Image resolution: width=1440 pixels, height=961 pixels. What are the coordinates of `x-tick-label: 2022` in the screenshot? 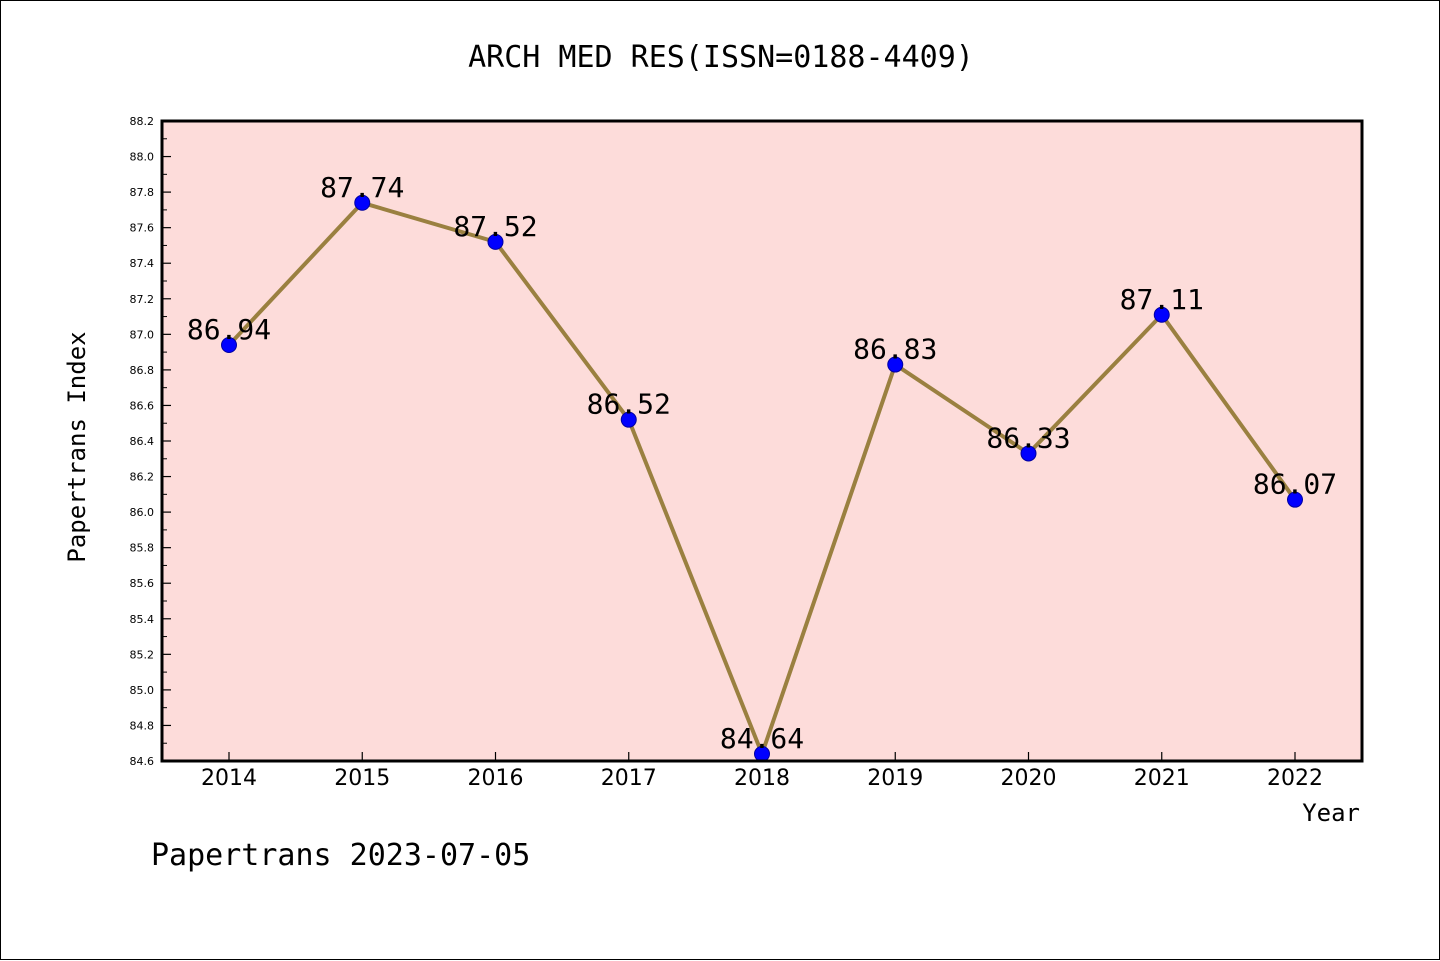 It's located at (1295, 778).